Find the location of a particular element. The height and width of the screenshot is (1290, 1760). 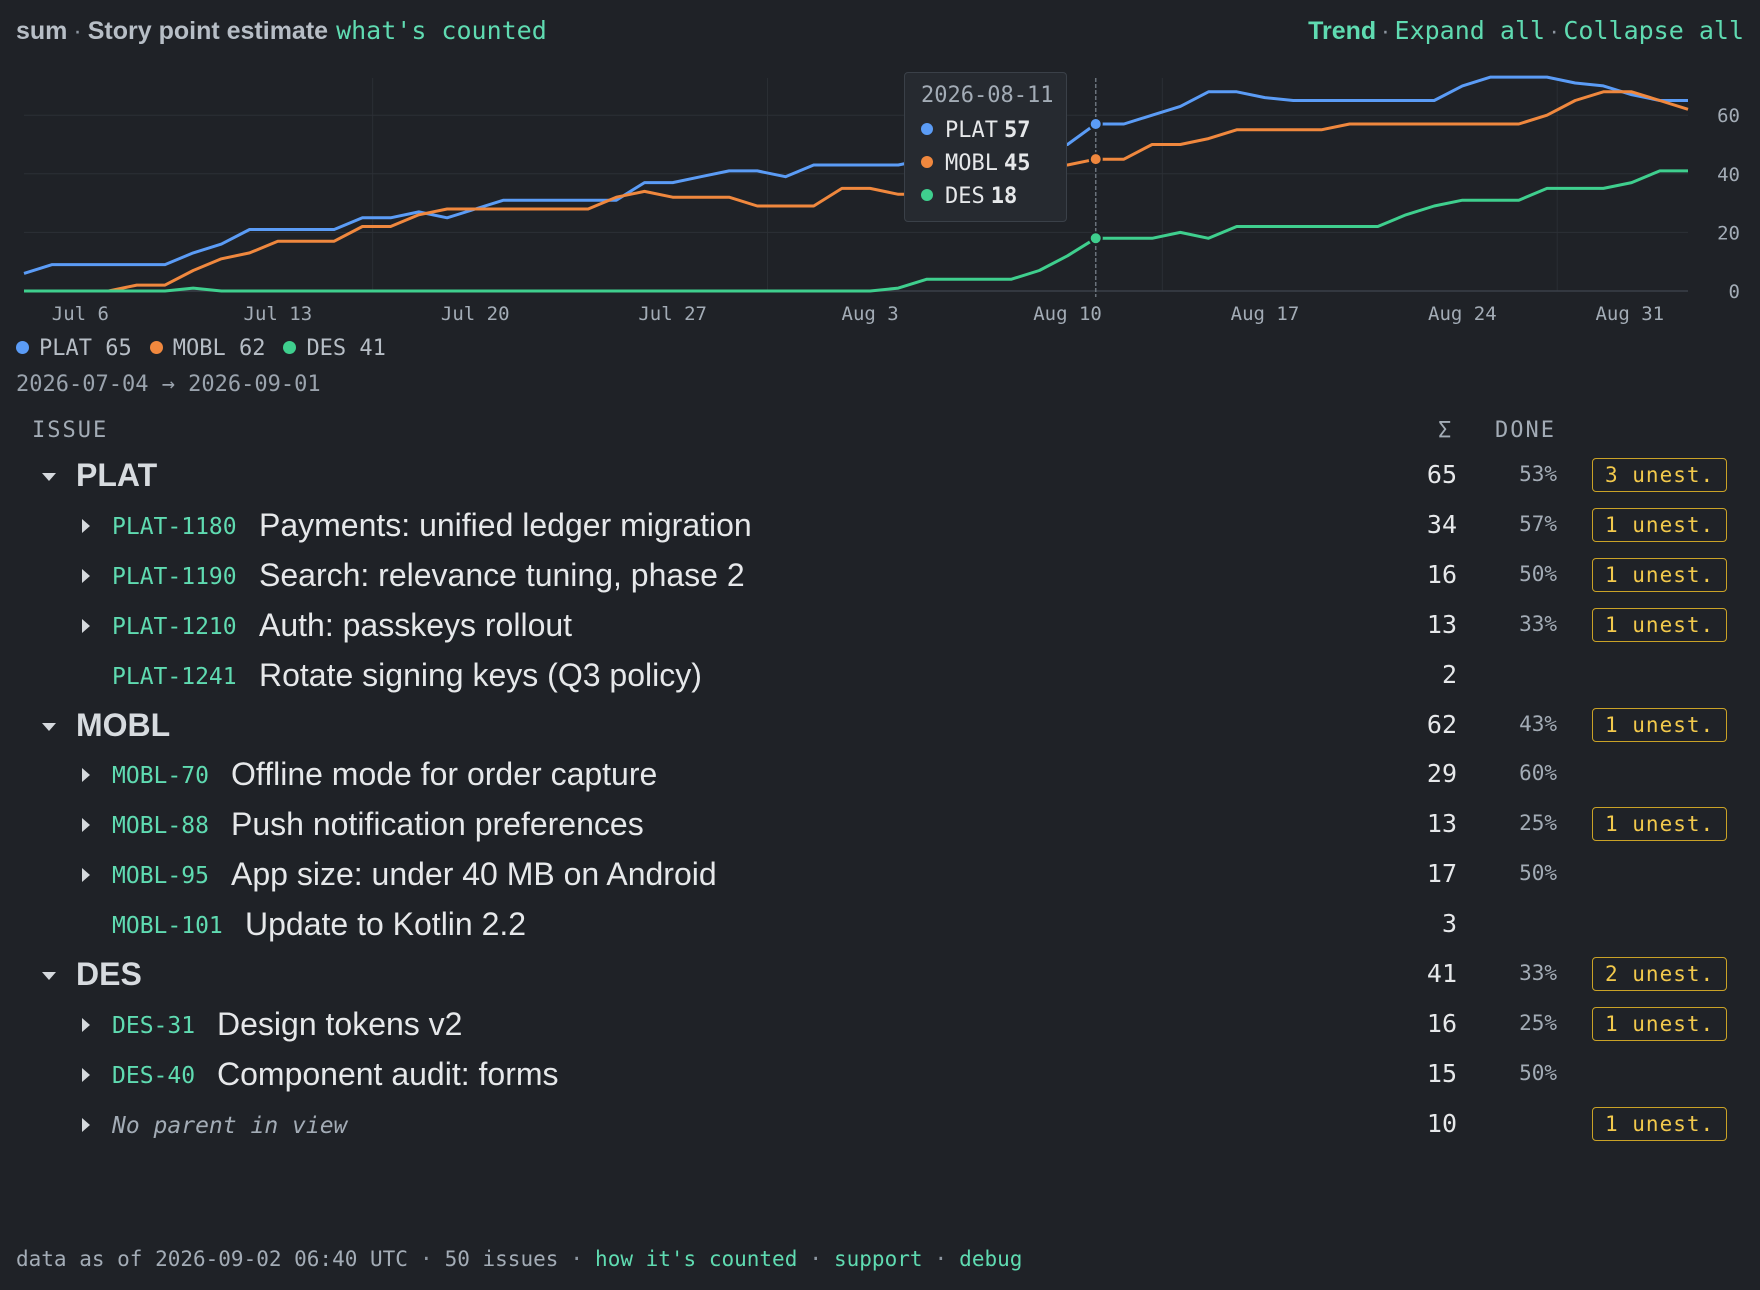

issue-key-link: DES-40 is located at coordinates (154, 1075).